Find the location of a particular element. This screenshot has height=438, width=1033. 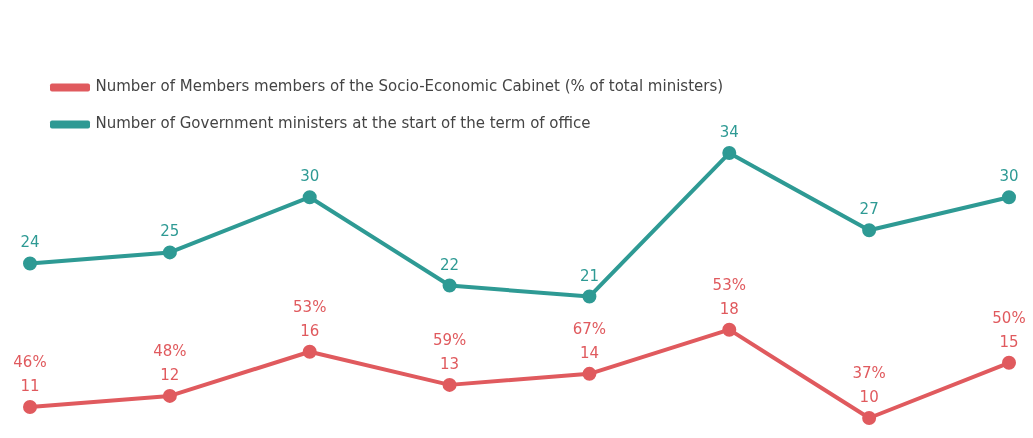

data-label: 25 is located at coordinates (170, 231).